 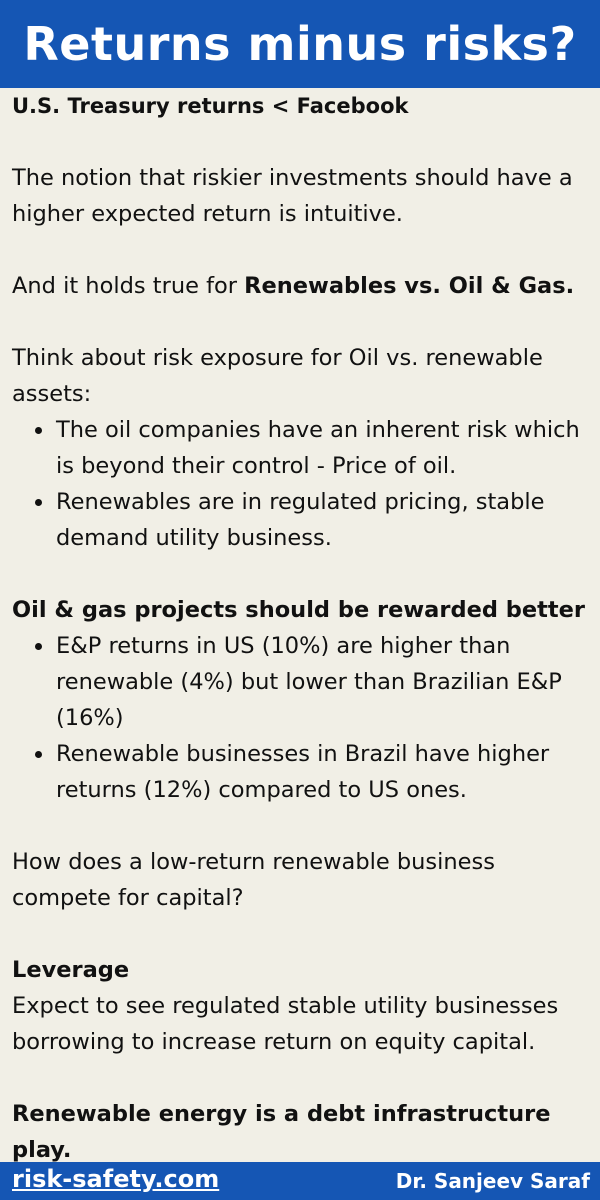 What do you see at coordinates (492, 1181) in the screenshot?
I see `author-name: Dr. Sanjeev Saraf` at bounding box center [492, 1181].